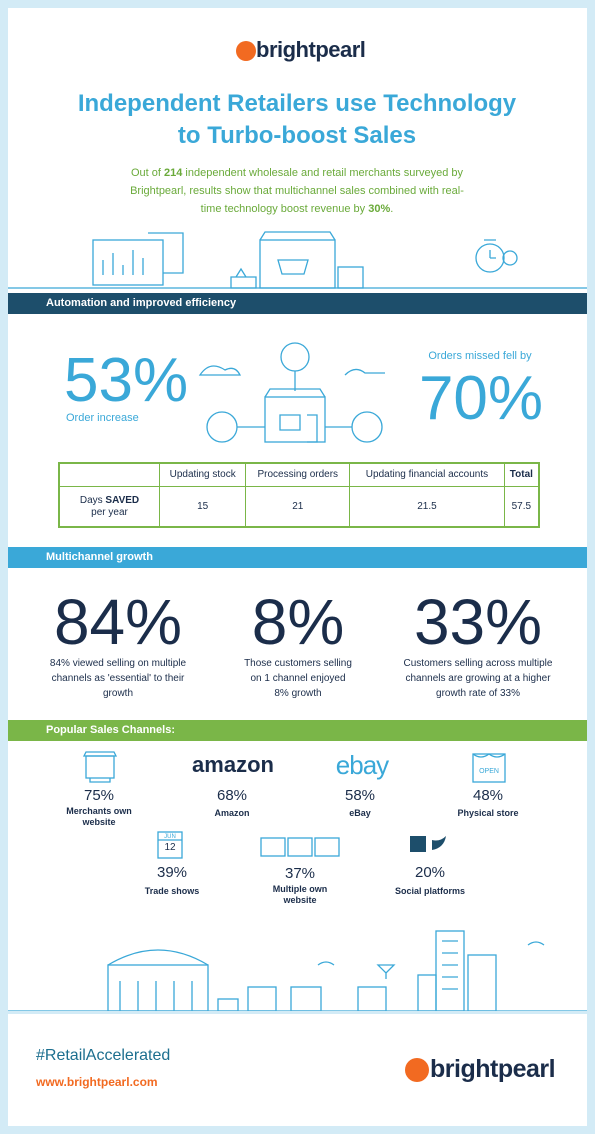 The height and width of the screenshot is (1134, 595). What do you see at coordinates (92, 500) in the screenshot?
I see `row-label-text: Days` at bounding box center [92, 500].